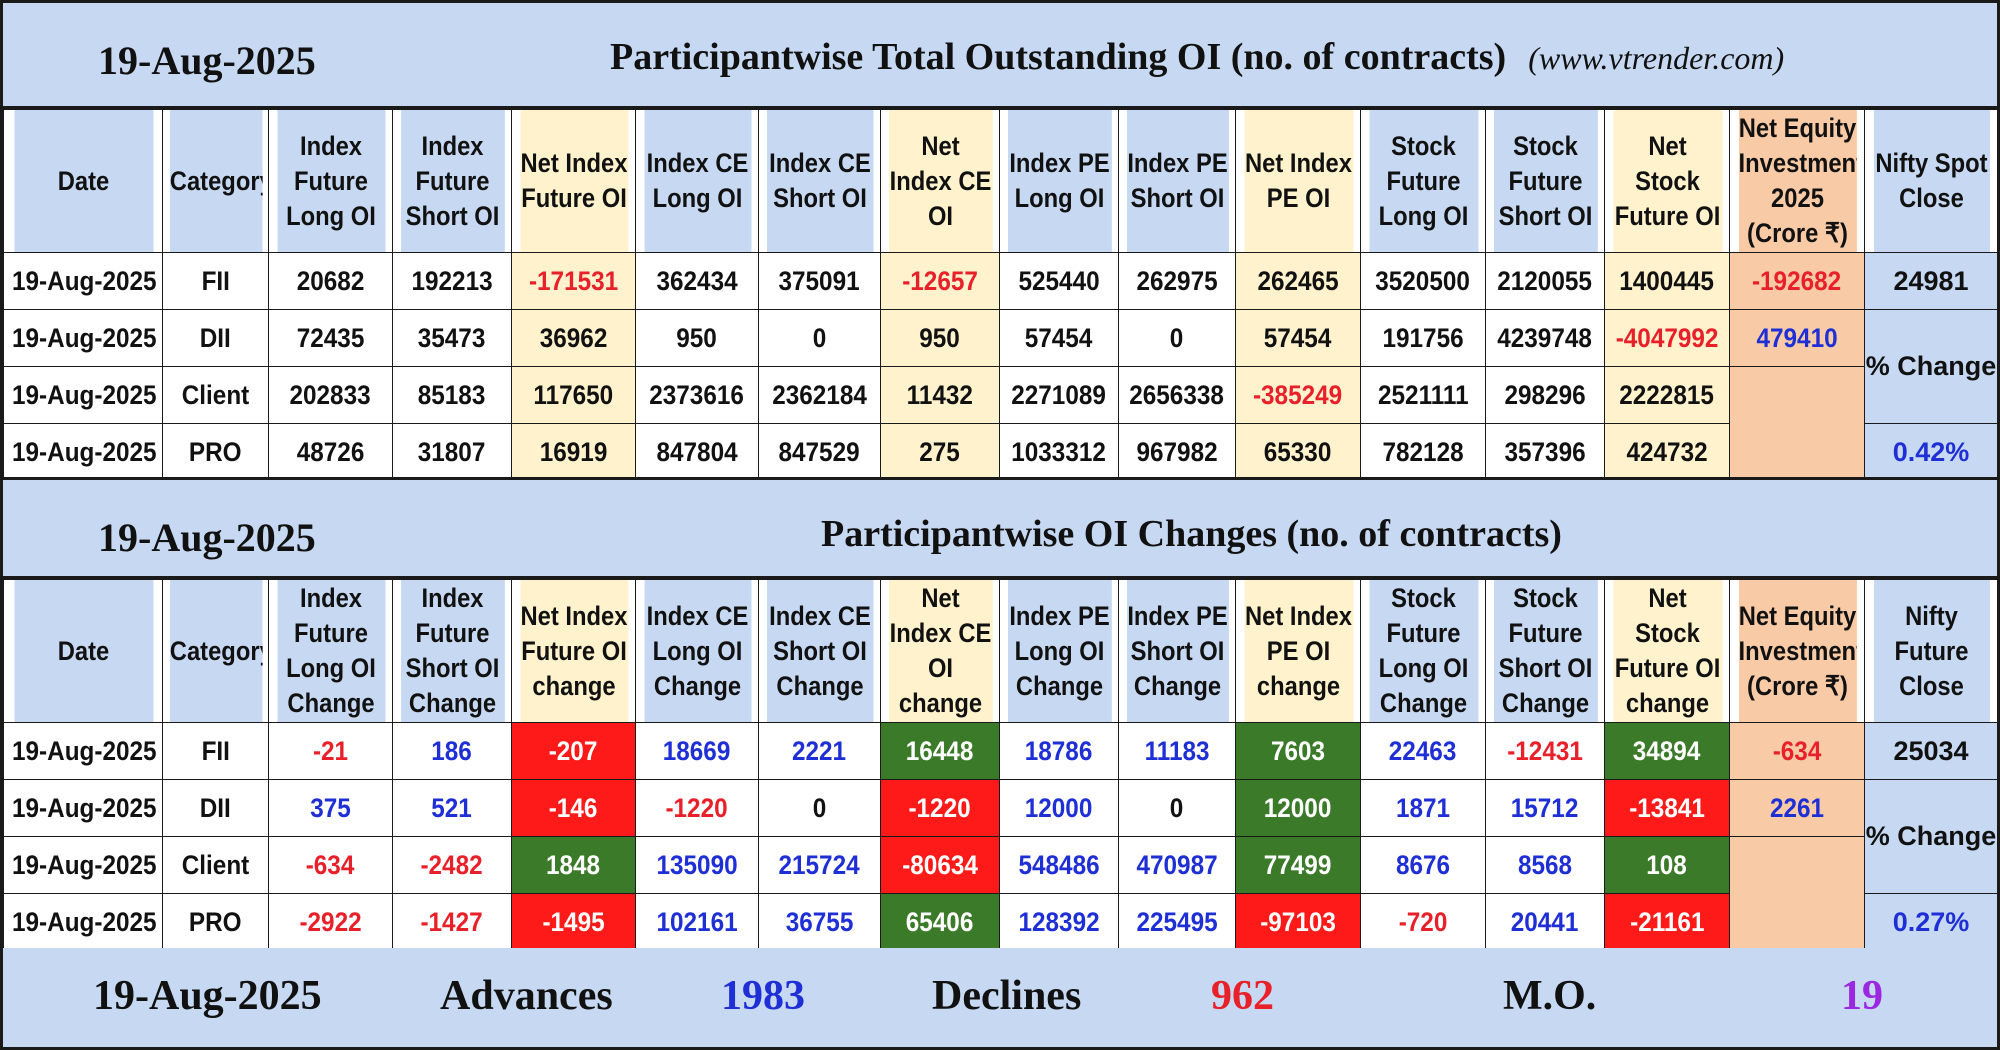  What do you see at coordinates (697, 281) in the screenshot?
I see `data-cell: 362434` at bounding box center [697, 281].